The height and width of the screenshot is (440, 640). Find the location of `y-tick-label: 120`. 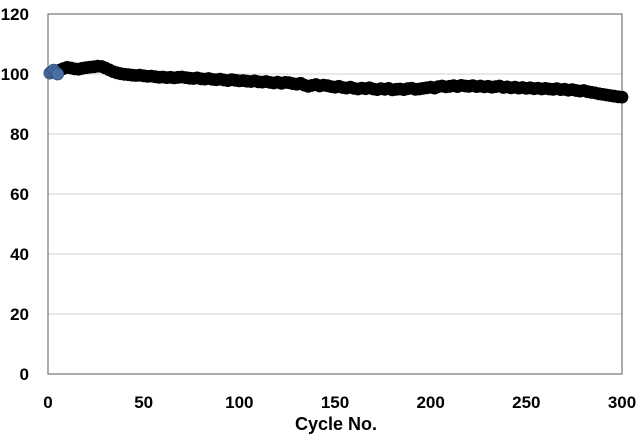

y-tick-label: 120 is located at coordinates (15, 14).